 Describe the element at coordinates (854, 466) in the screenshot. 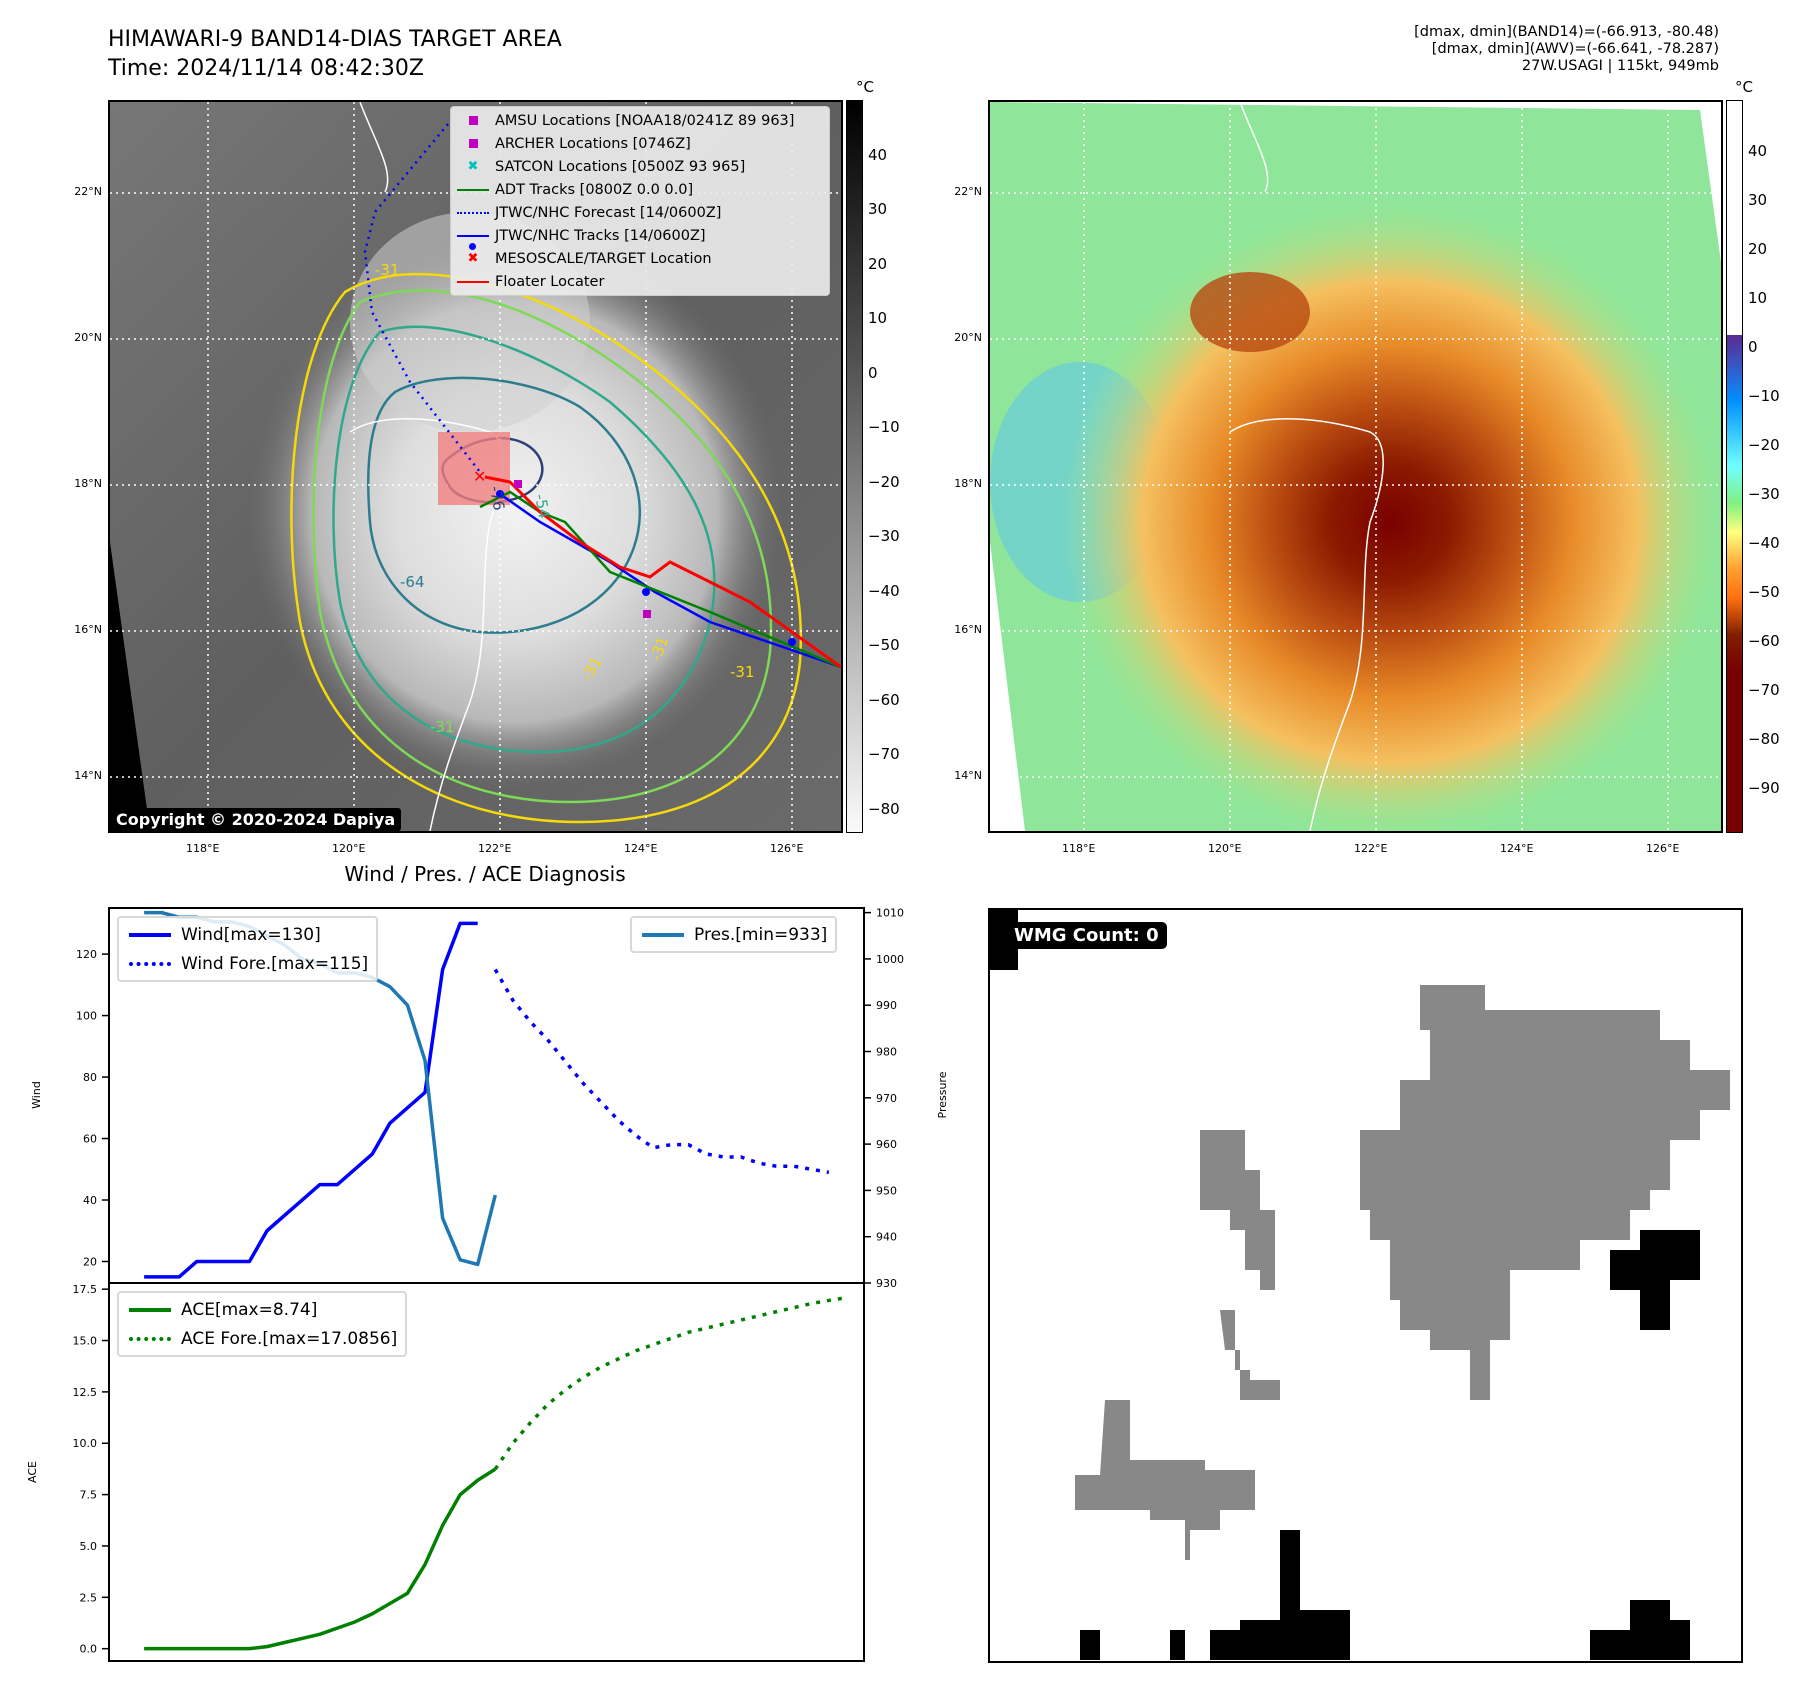

I see `ir-colorbar` at that location.